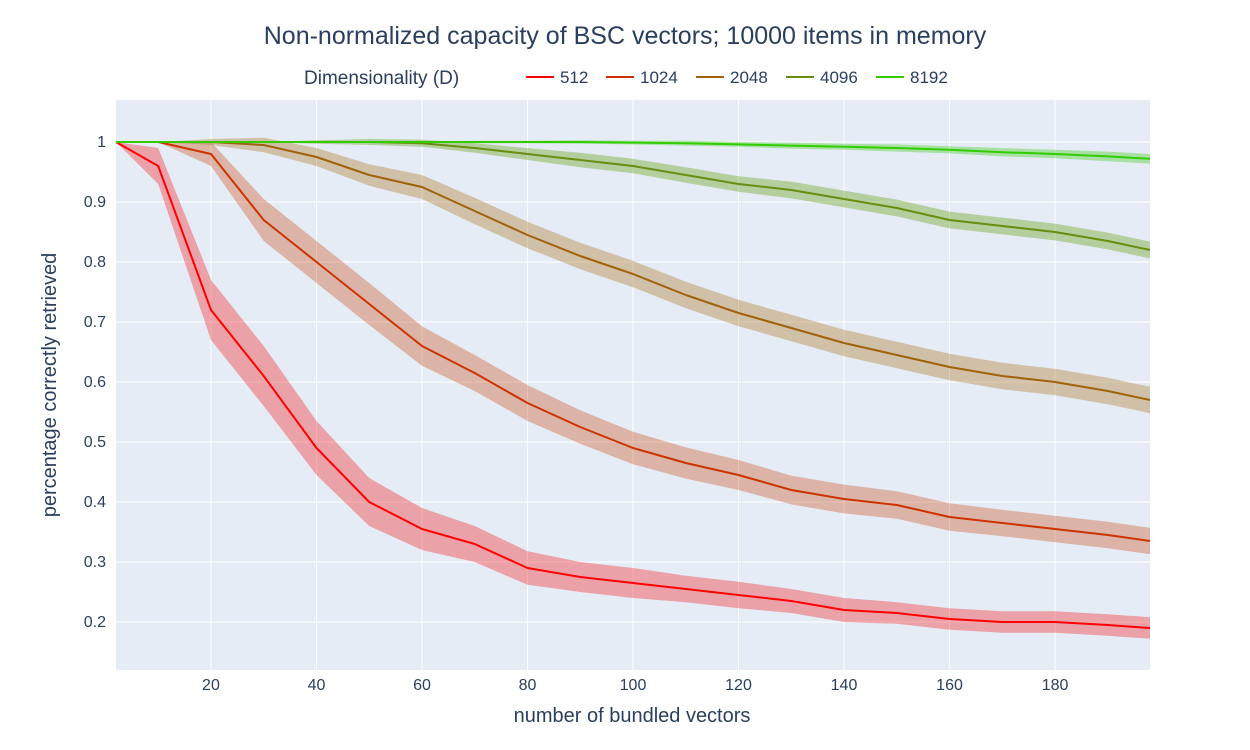  What do you see at coordinates (749, 77) in the screenshot?
I see `legend-label-2048: 2048` at bounding box center [749, 77].